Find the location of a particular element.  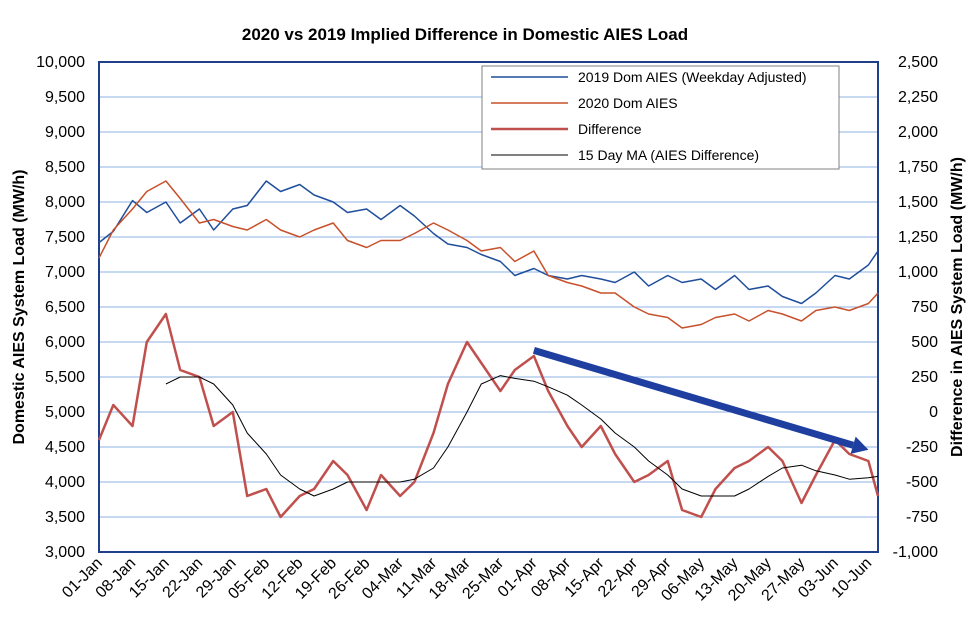

legend-box is located at coordinates (660, 117).